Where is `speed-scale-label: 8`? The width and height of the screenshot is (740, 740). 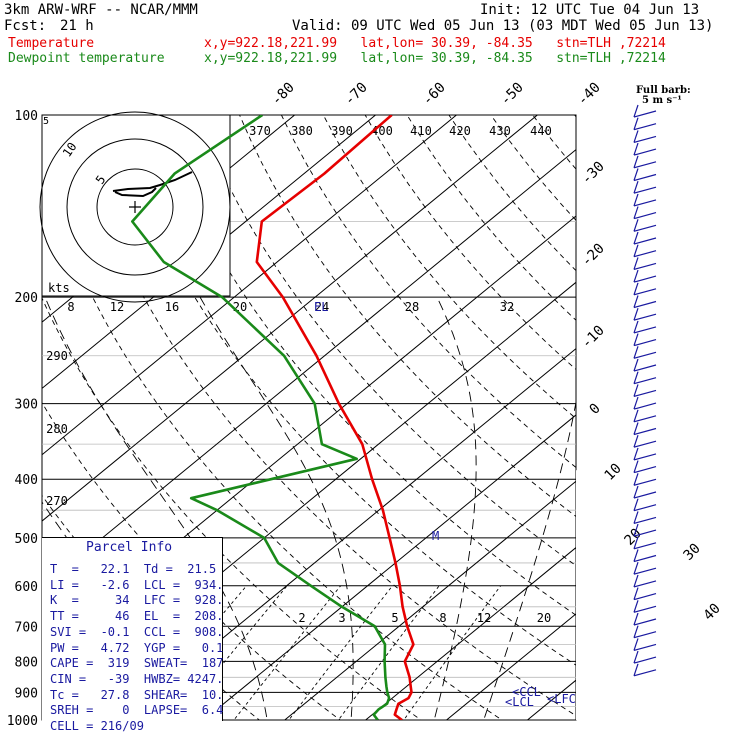 speed-scale-label: 8 is located at coordinates (70, 307).